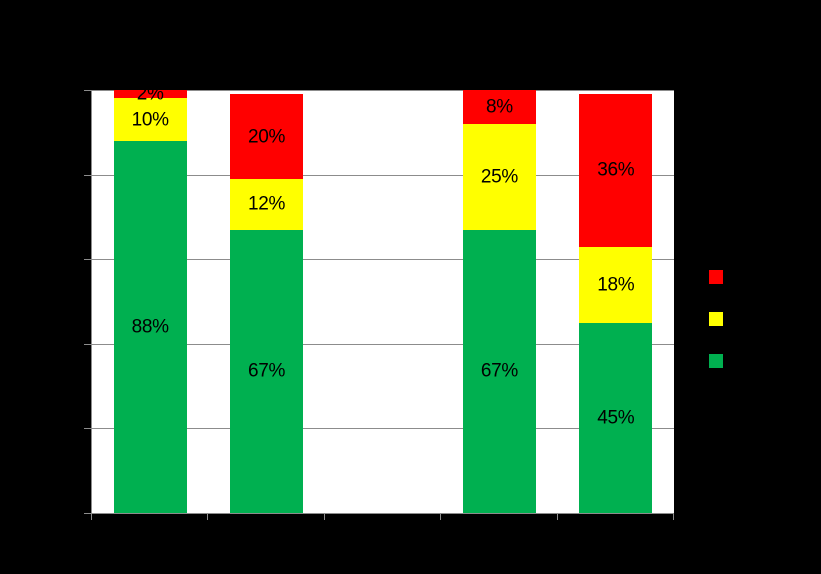 Image resolution: width=821 pixels, height=574 pixels. I want to click on x-axis-line, so click(382, 513).